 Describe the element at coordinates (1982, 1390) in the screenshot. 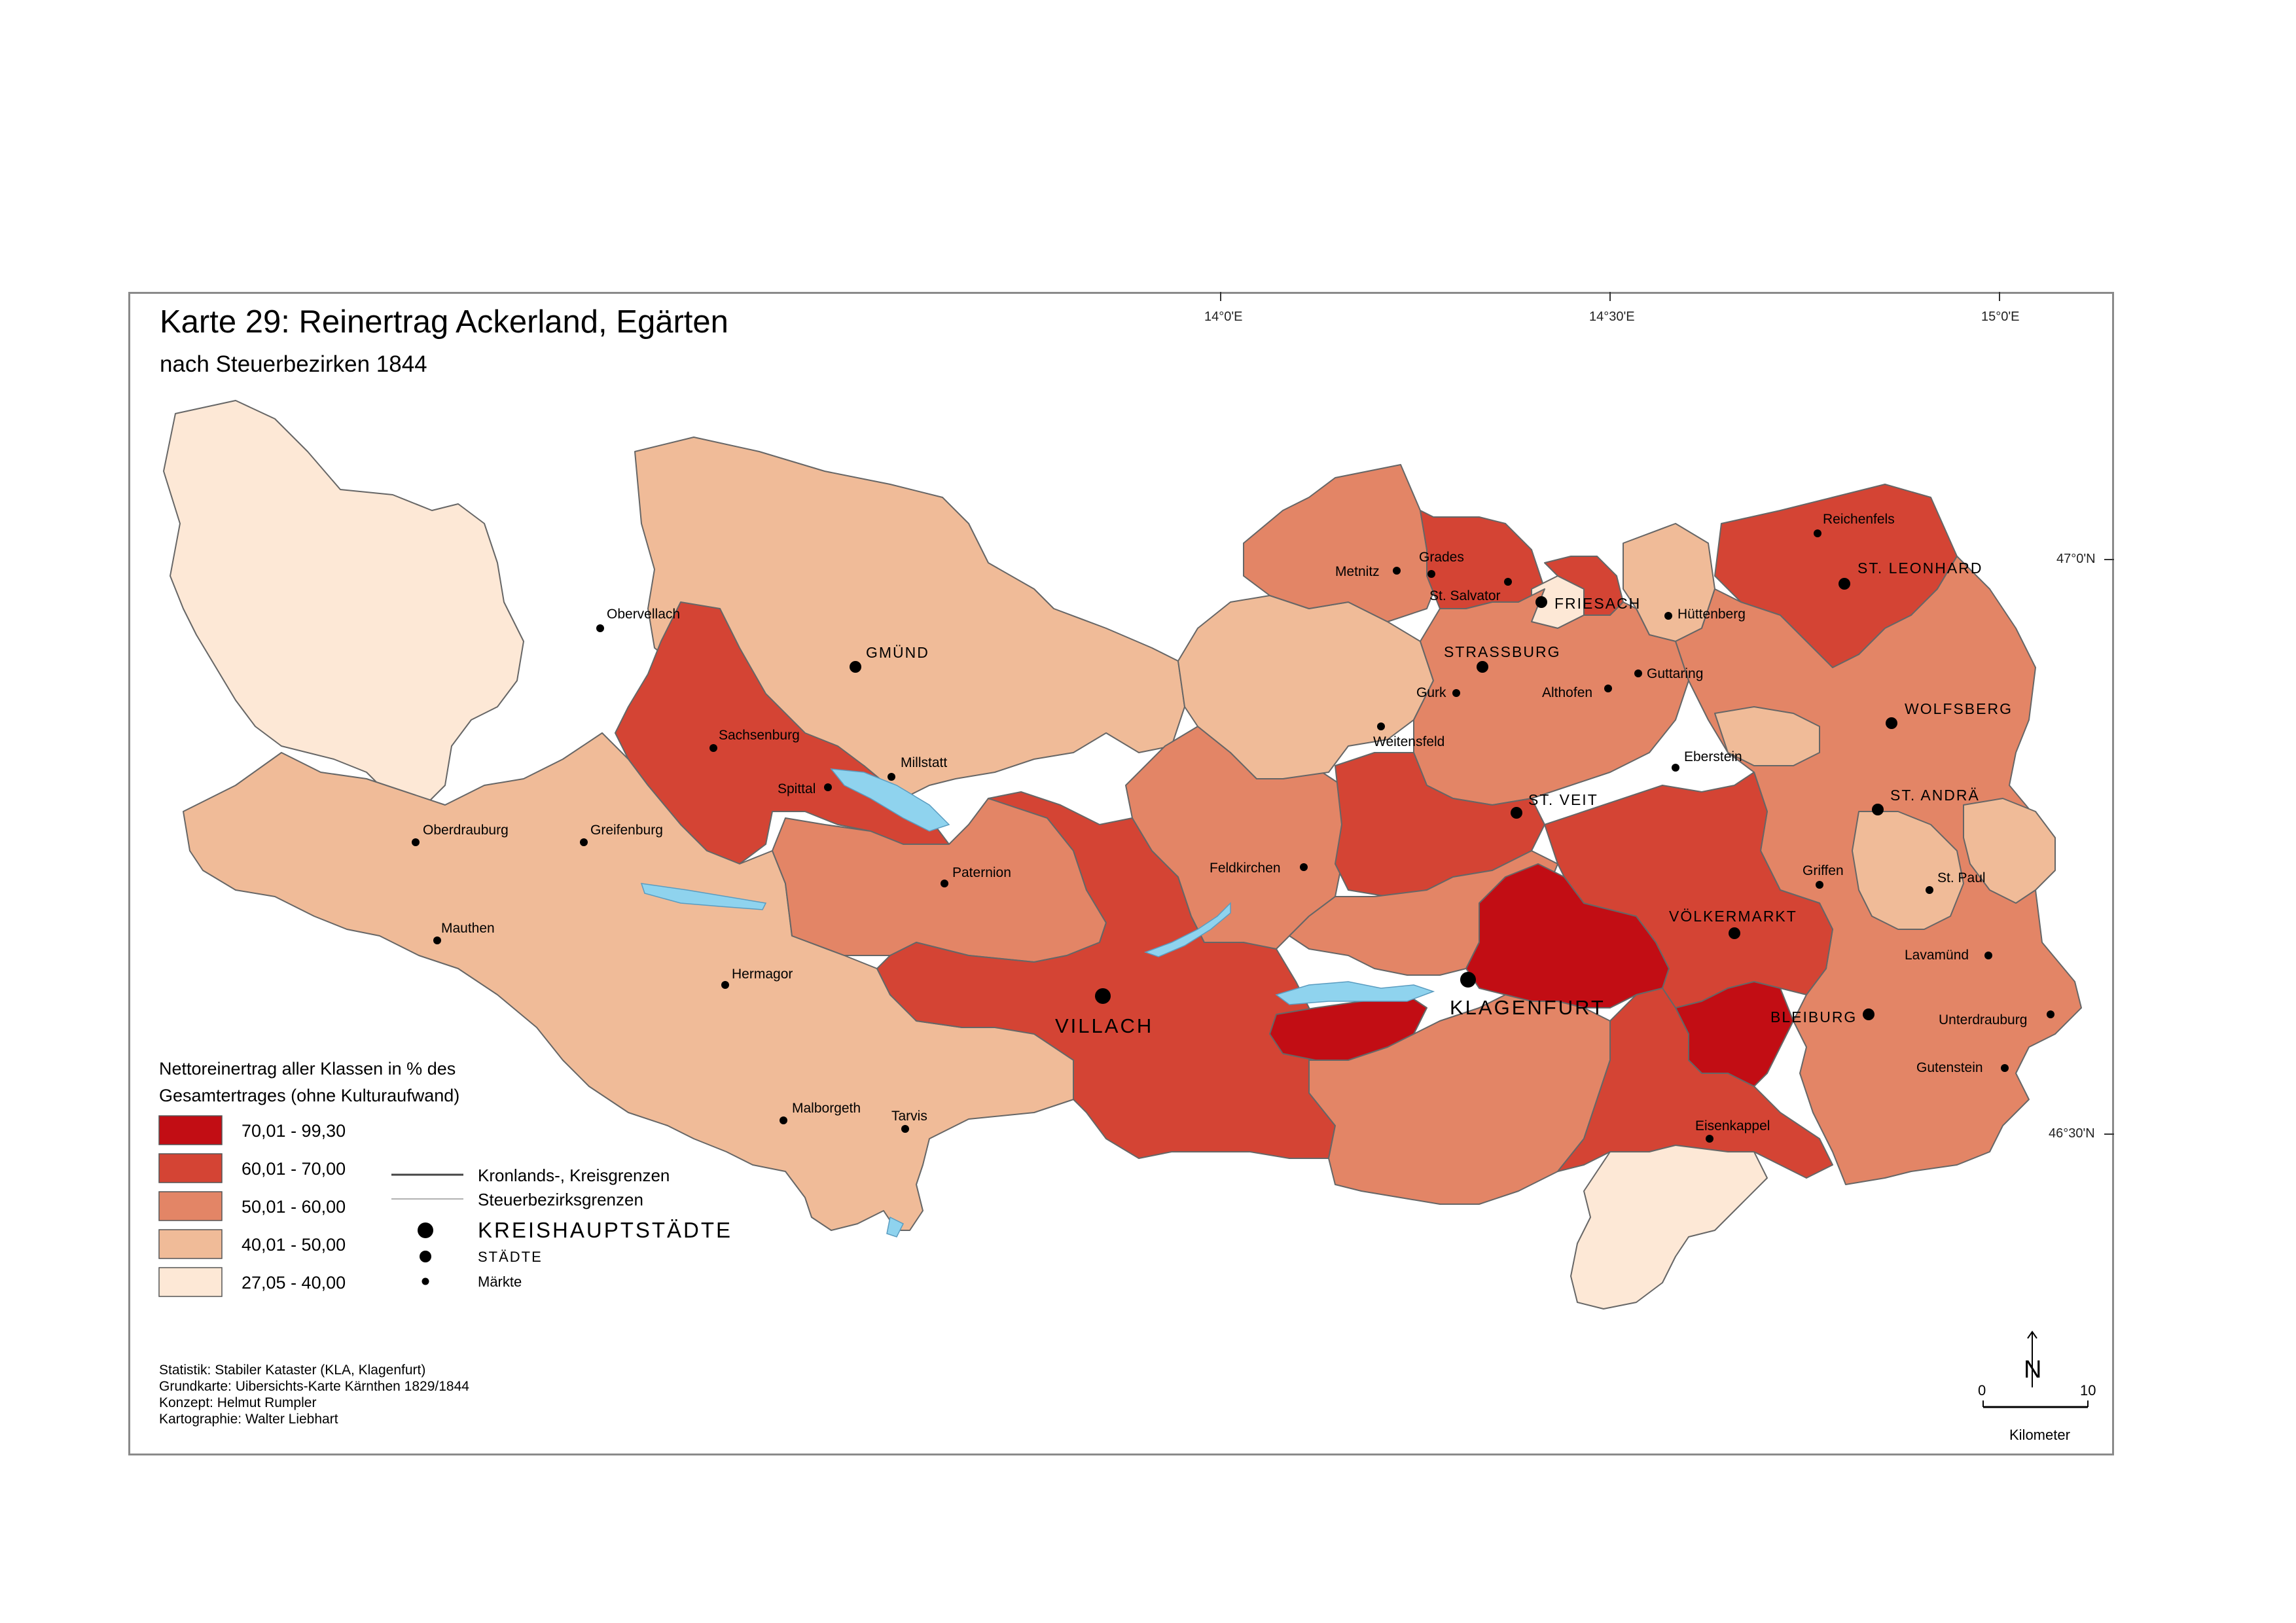

I see `scale-label-start: 0` at that location.